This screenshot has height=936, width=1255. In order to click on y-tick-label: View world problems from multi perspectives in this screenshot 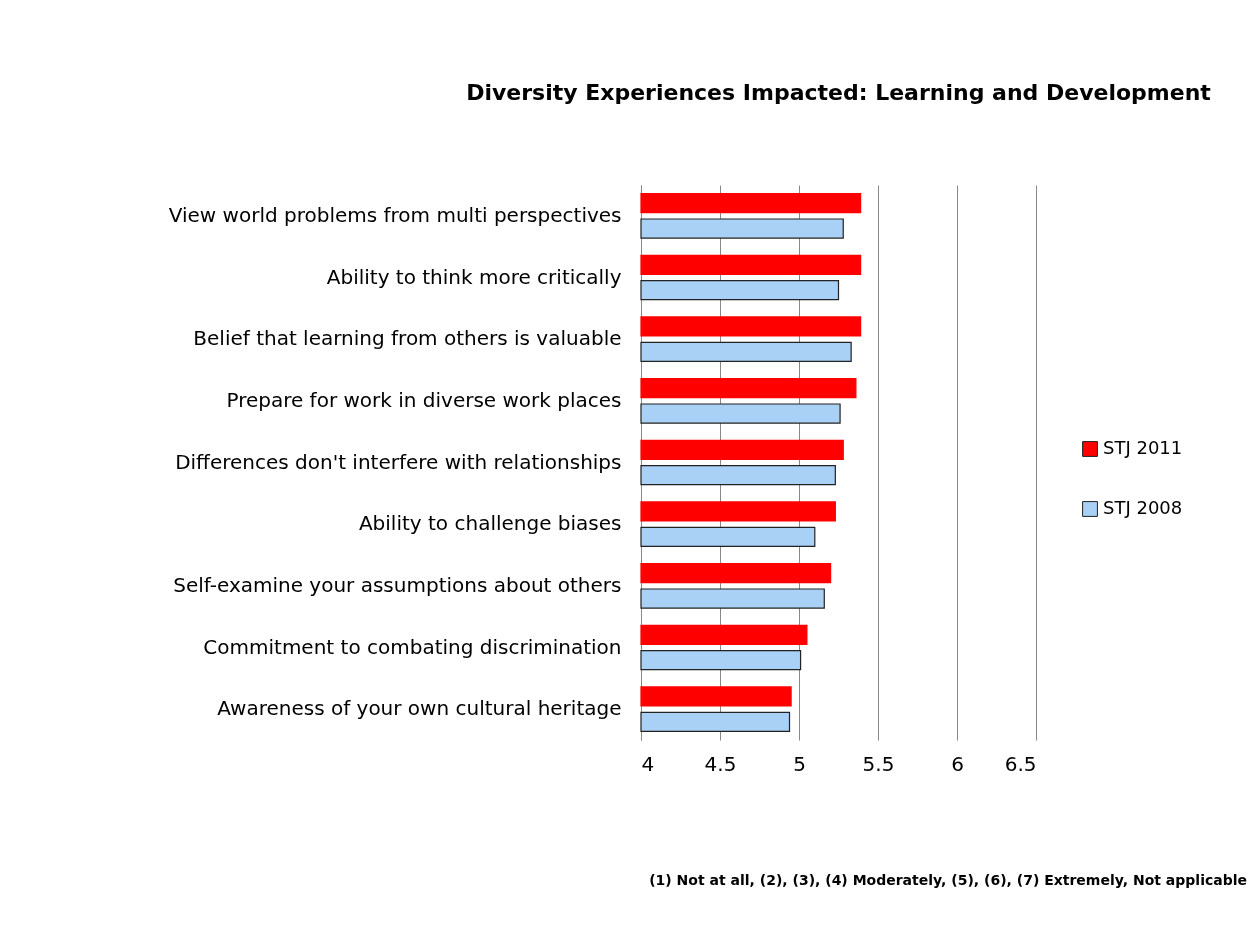, I will do `click(395, 214)`.